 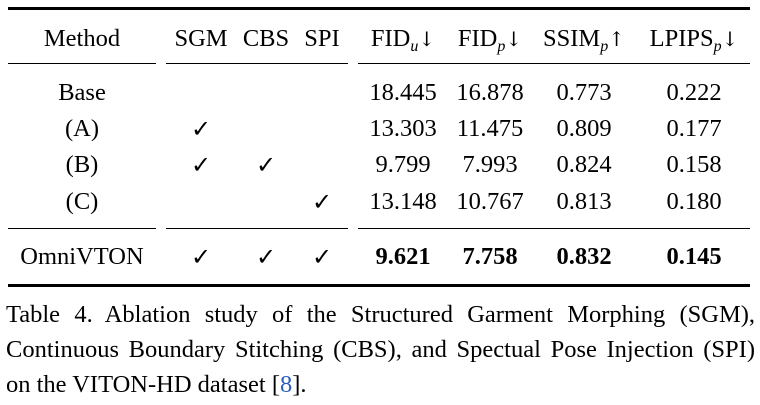 What do you see at coordinates (694, 164) in the screenshot?
I see `lpips-p-value: 0.158` at bounding box center [694, 164].